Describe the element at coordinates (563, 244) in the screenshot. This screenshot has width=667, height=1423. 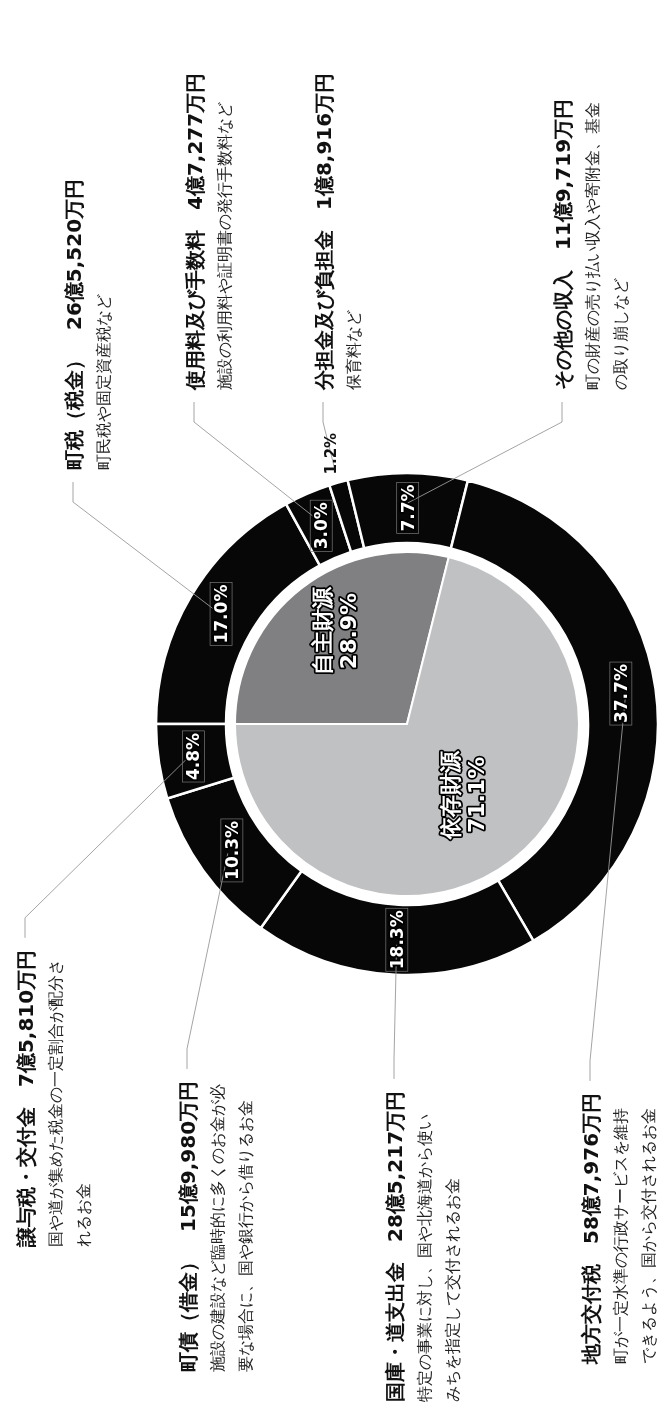
I see `slice-label: その他の収入 11億9,719万円` at that location.